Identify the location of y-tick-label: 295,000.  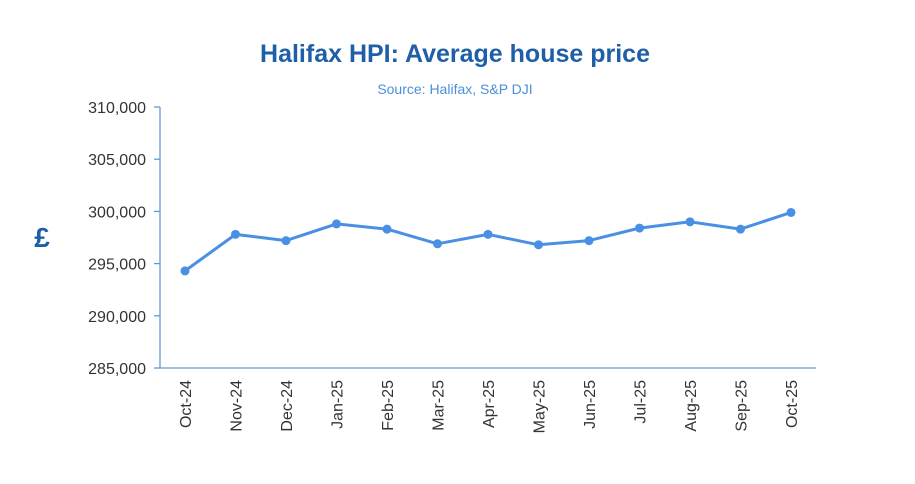
(117, 265).